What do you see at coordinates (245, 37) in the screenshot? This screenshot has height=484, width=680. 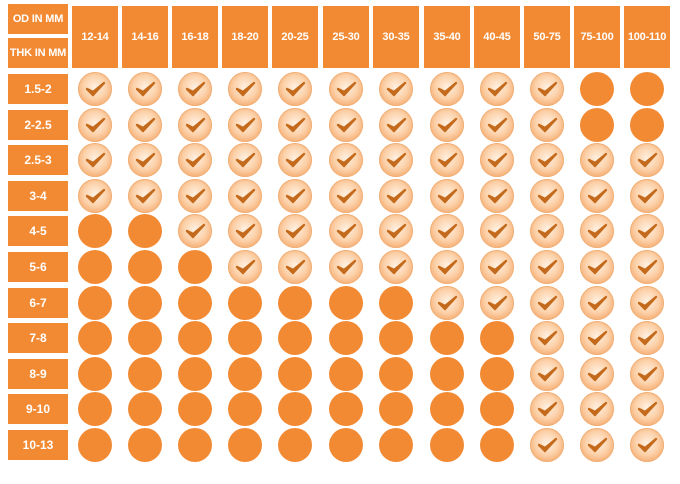 I see `column-header: 18-20` at bounding box center [245, 37].